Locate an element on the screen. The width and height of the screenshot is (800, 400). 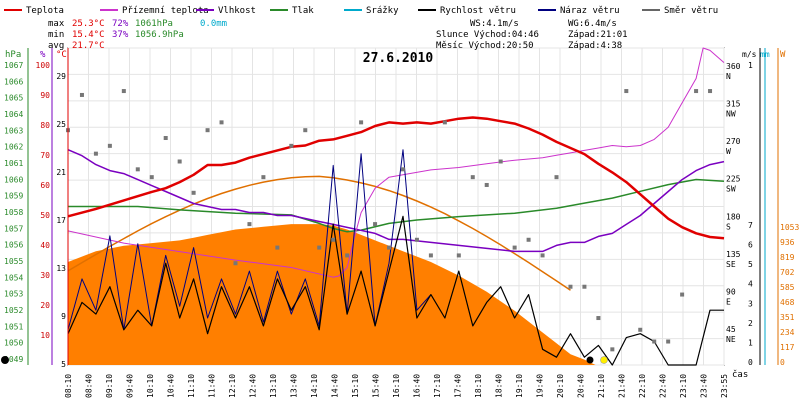
x-tick-label: 12:40 is located at coordinates (253, 386).